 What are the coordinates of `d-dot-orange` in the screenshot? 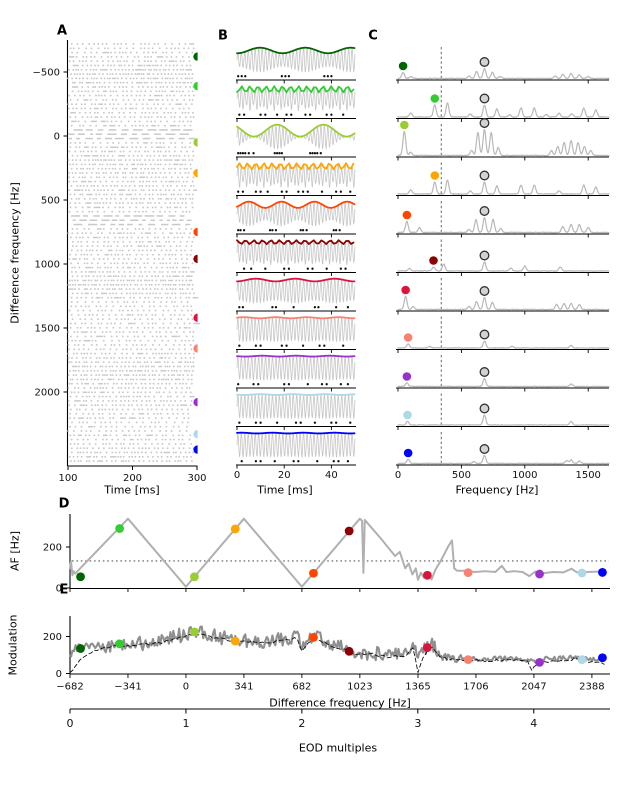 It's located at (235, 529).